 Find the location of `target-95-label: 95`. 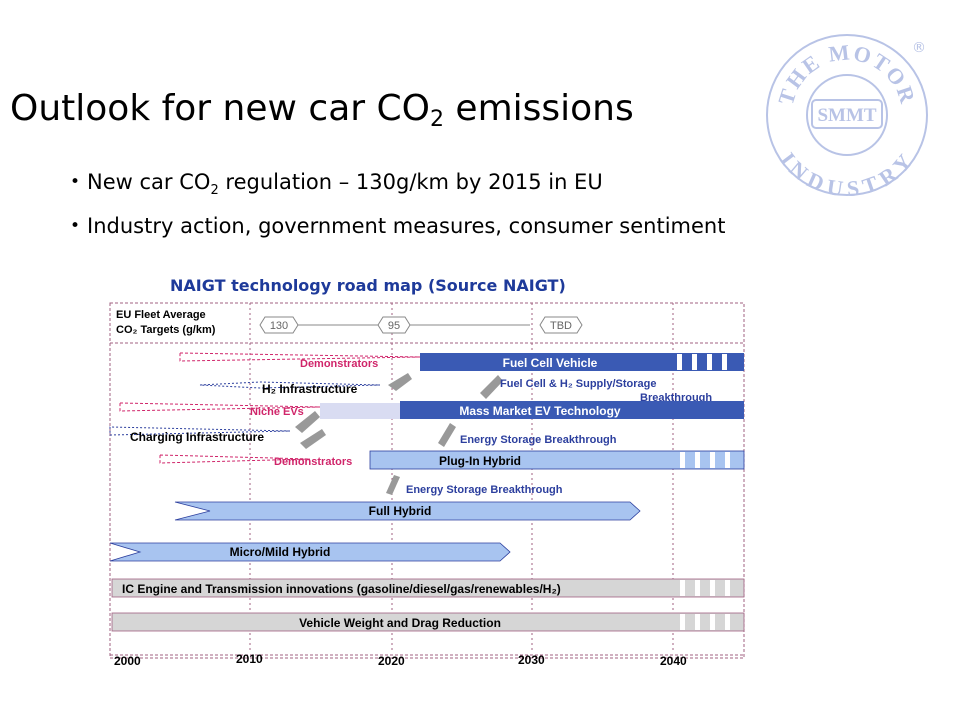

target-95-label: 95 is located at coordinates (394, 326).